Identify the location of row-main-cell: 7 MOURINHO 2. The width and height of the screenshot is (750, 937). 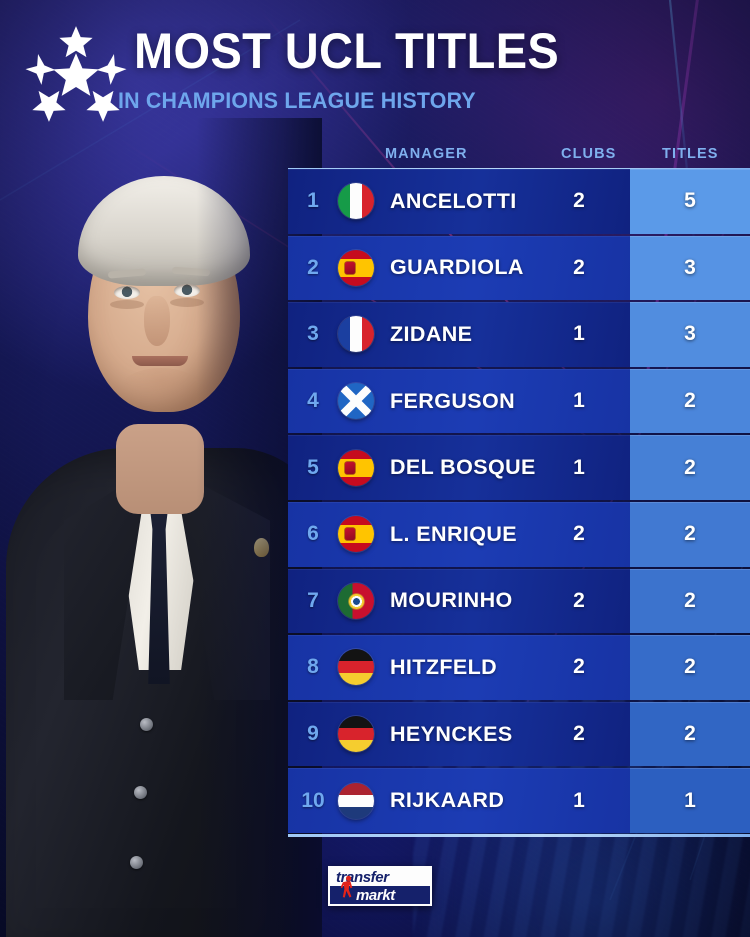
(459, 601).